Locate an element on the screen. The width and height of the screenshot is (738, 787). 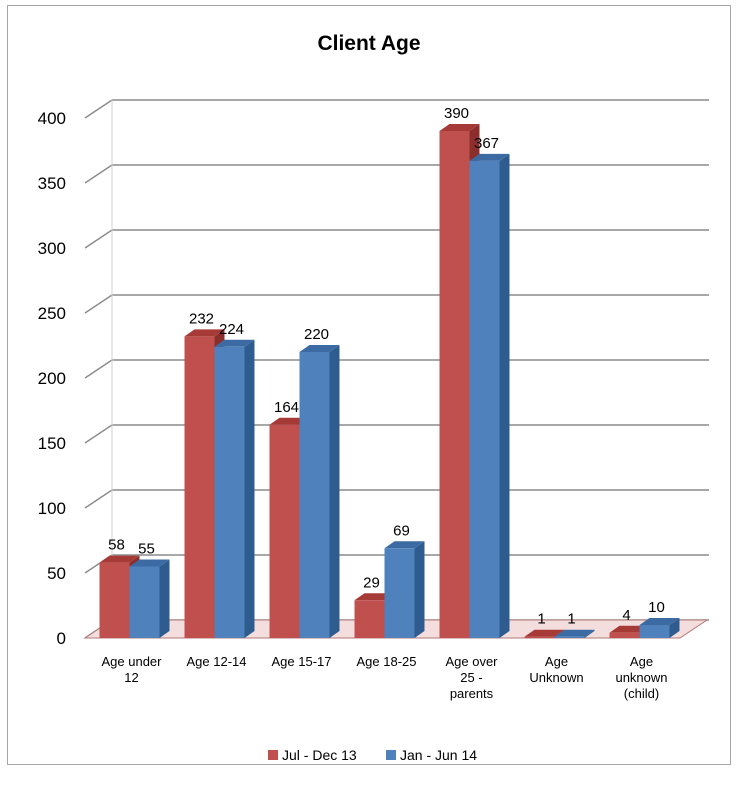
data-label: 10 is located at coordinates (656, 607).